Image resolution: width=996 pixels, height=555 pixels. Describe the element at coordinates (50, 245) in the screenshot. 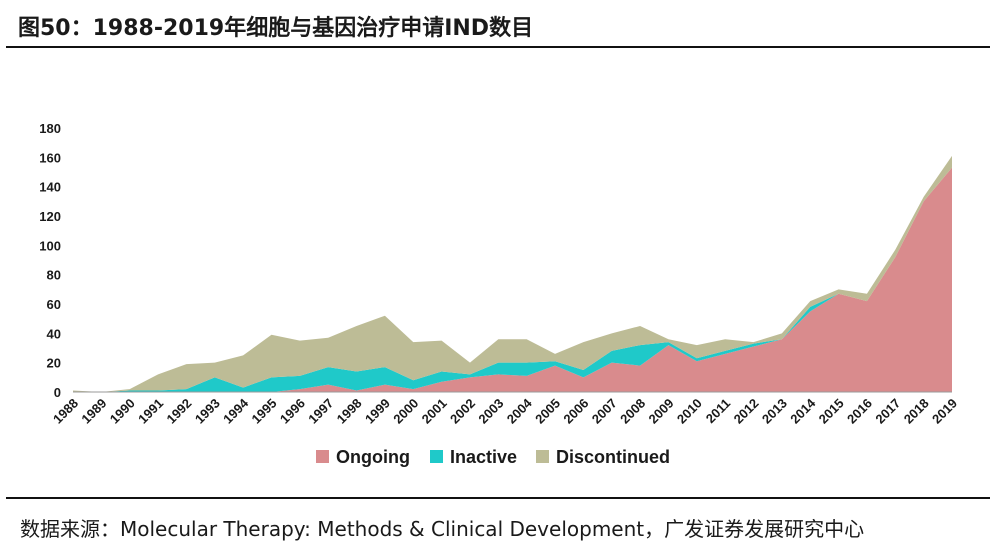

I see `y-tick-label: 100` at that location.